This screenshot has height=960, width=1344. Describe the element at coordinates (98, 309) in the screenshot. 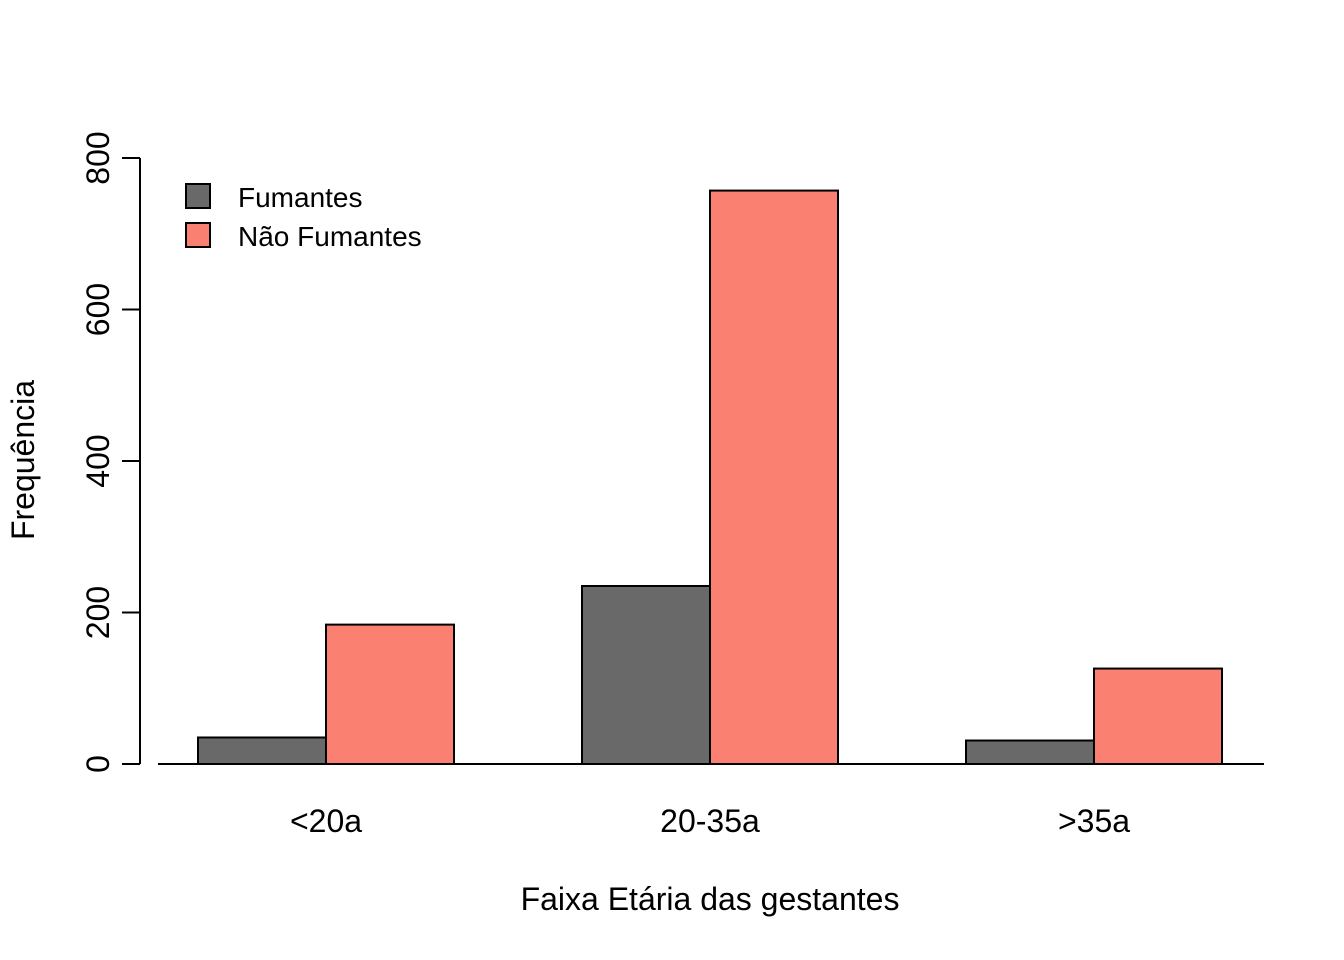

I see `y-tick-label: 600` at that location.